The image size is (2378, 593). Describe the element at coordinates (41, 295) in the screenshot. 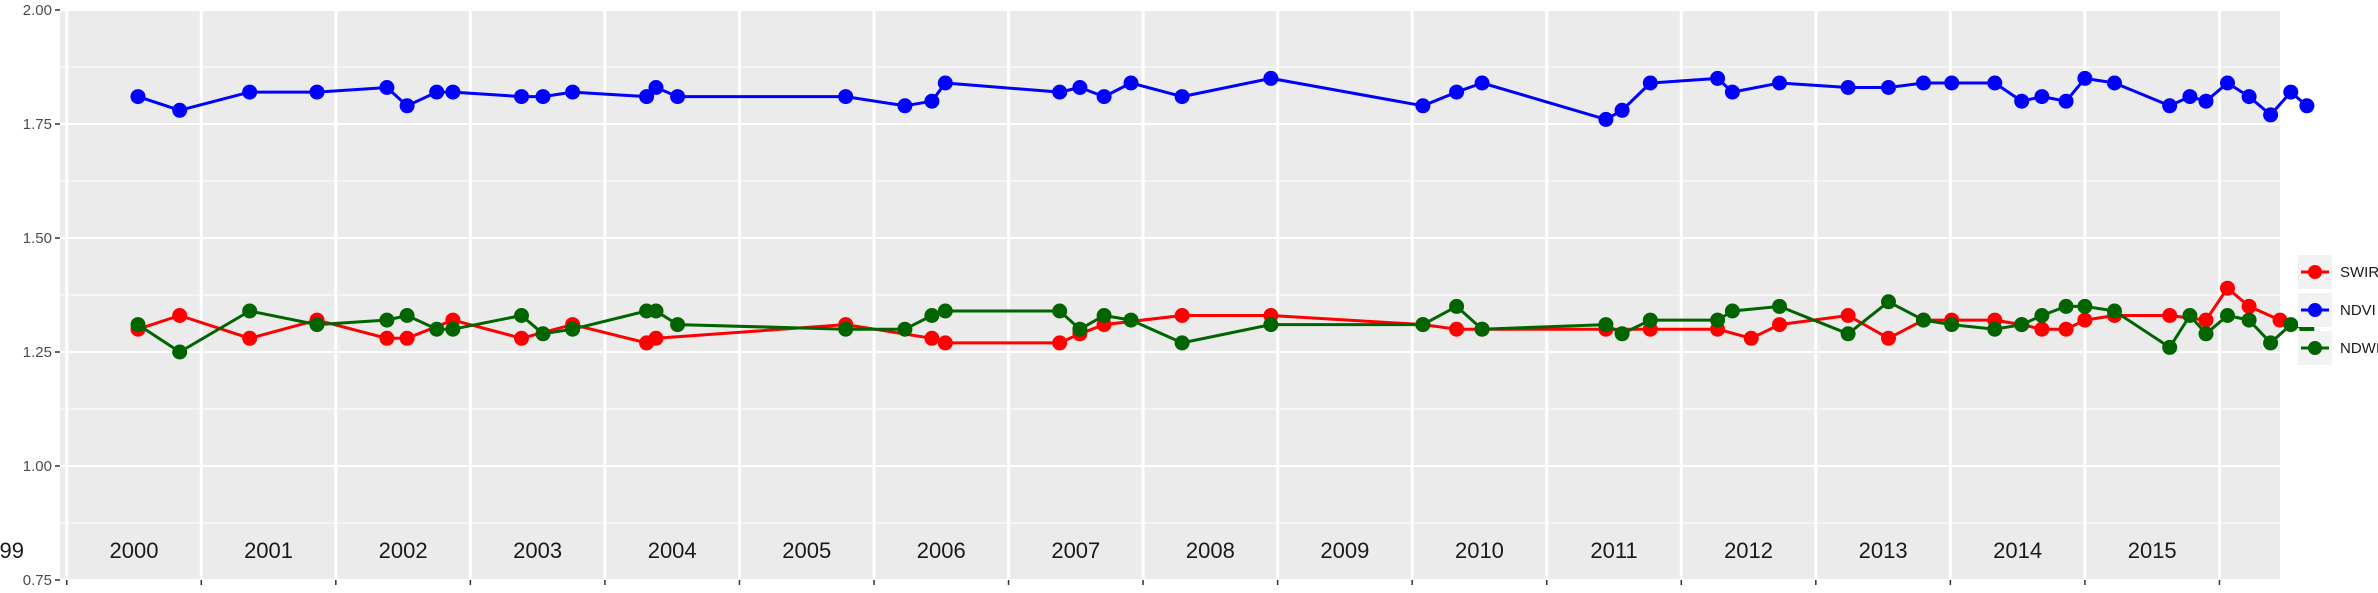

I see `y-axis: 0.75 1.00 1.25 1.50 1.75 2.00` at that location.